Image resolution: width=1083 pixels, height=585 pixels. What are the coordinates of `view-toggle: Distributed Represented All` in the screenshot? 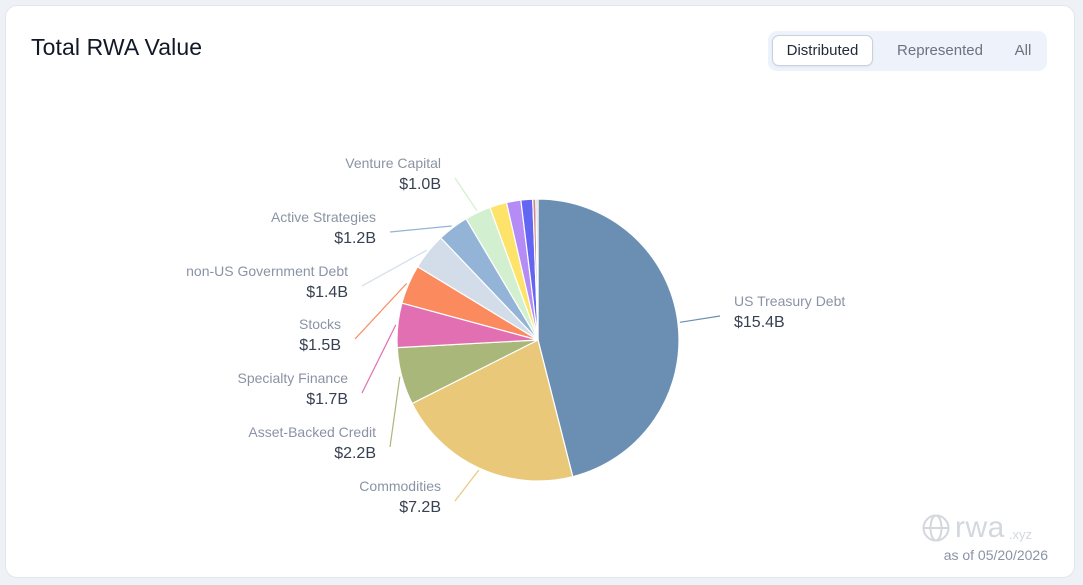 It's located at (907, 51).